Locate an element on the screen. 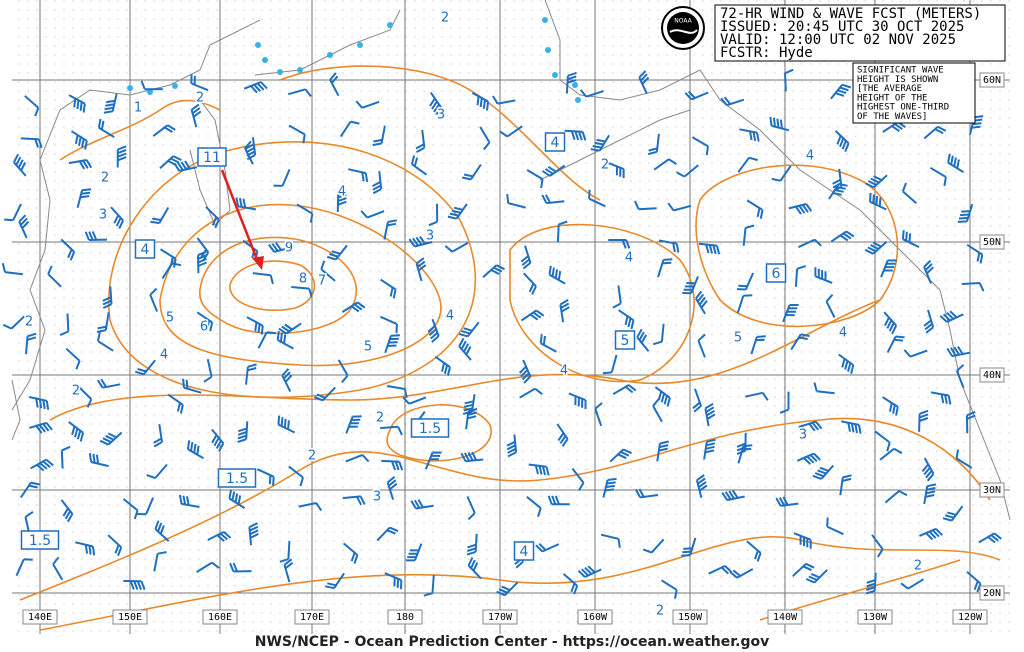 The height and width of the screenshot is (652, 1024). lat-label: 50N is located at coordinates (992, 242).